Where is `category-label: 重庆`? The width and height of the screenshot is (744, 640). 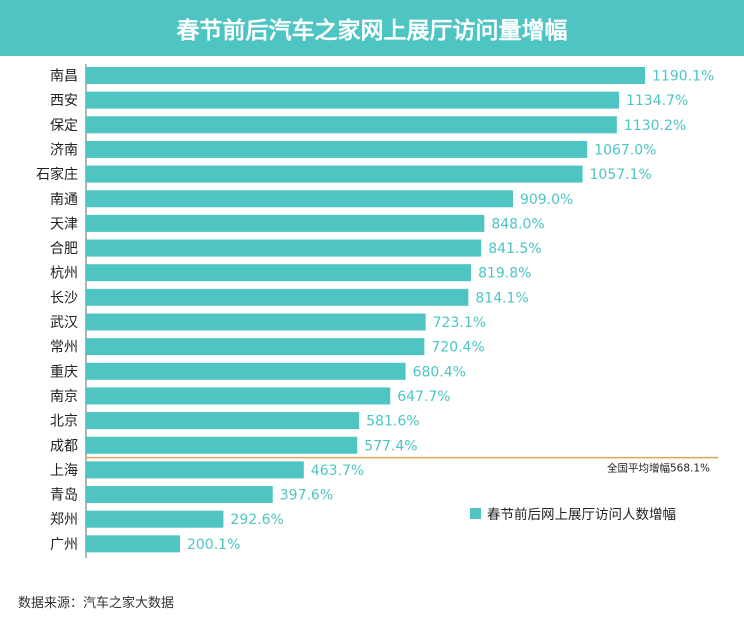
category-label: 重庆 is located at coordinates (64, 372).